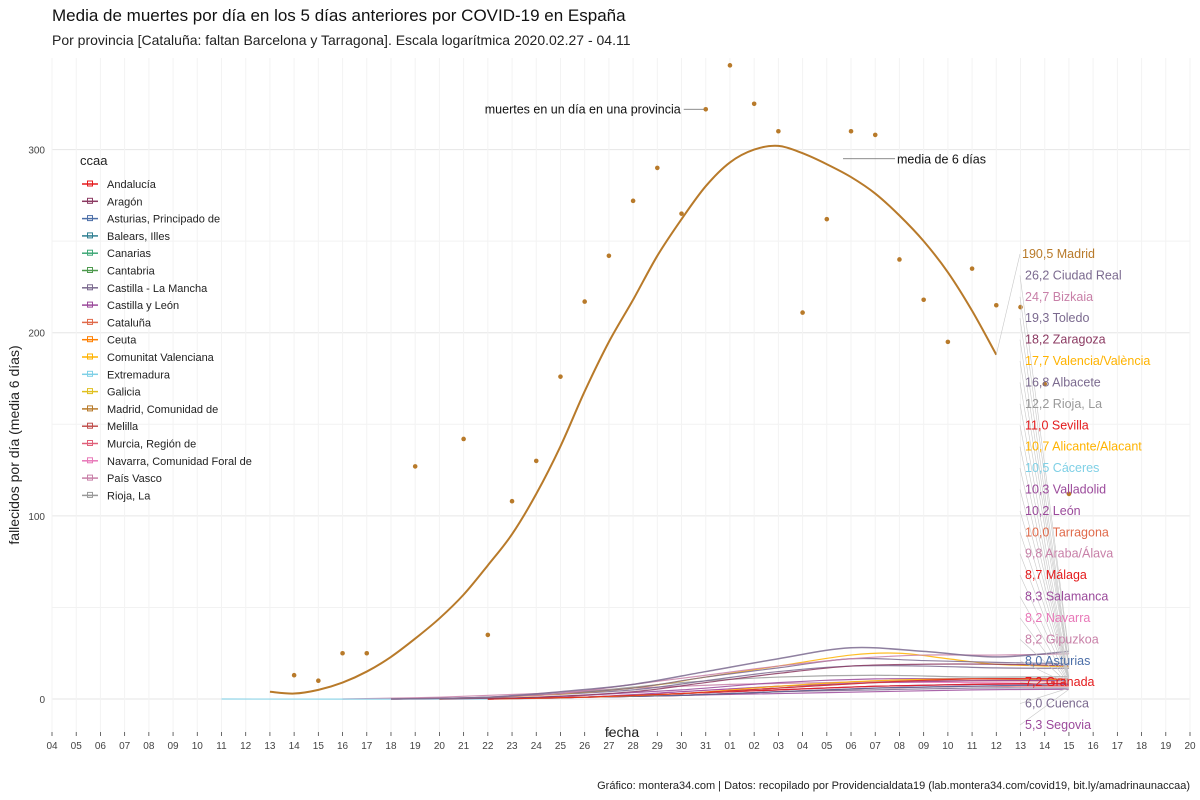 Image resolution: width=1200 pixels, height=800 pixels. What do you see at coordinates (52, 746) in the screenshot?
I see `x-tick-label: 04` at bounding box center [52, 746].